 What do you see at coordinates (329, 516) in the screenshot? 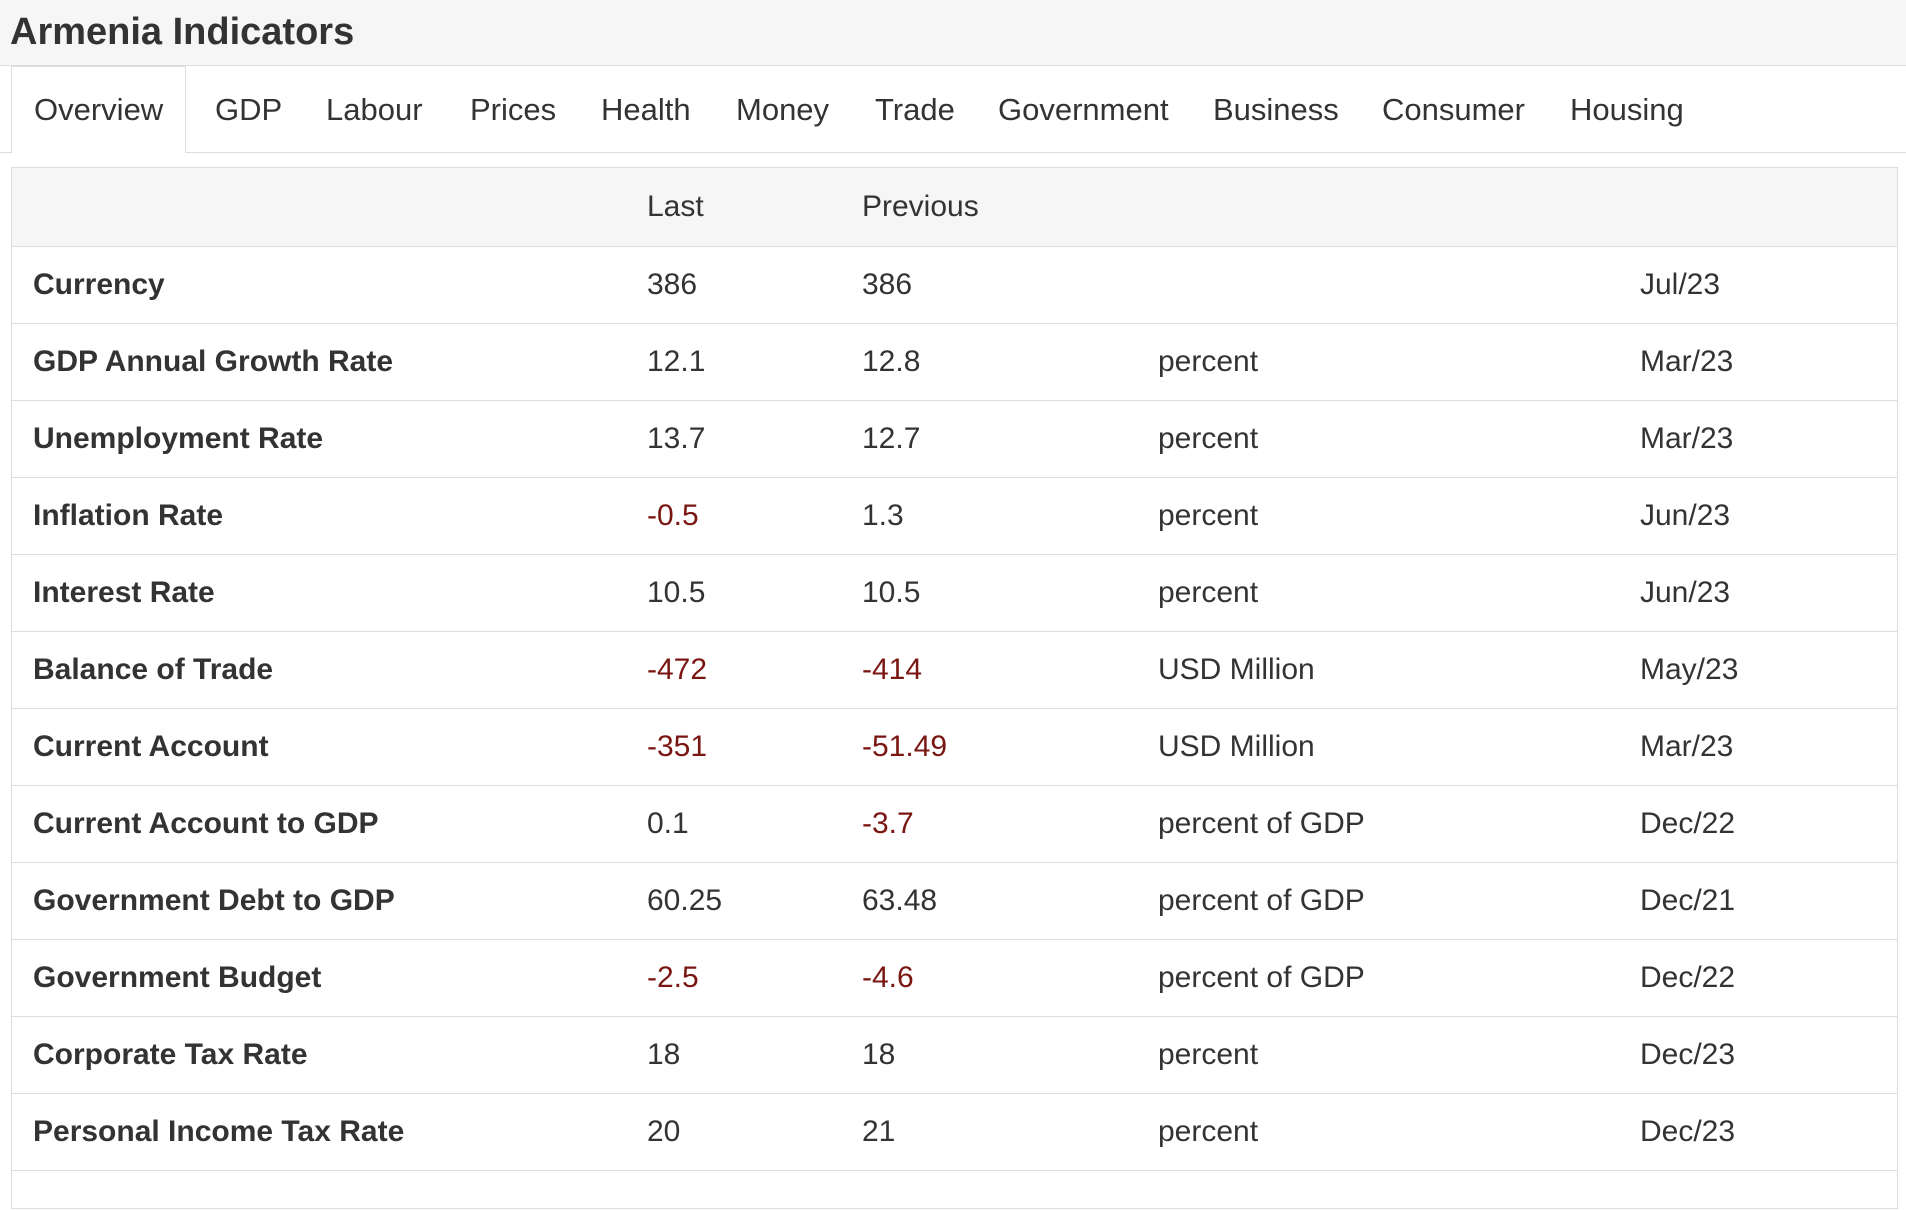
I see `indicator-name: Inflation Rate` at bounding box center [329, 516].